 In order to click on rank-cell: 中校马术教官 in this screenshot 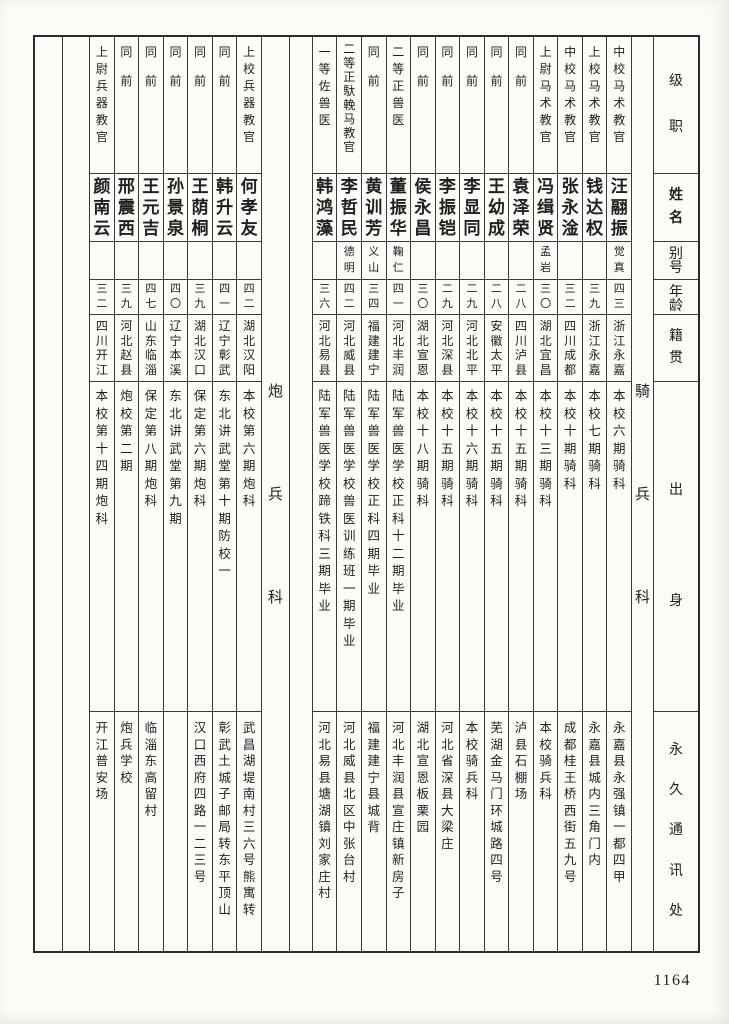, I will do `click(619, 105)`.